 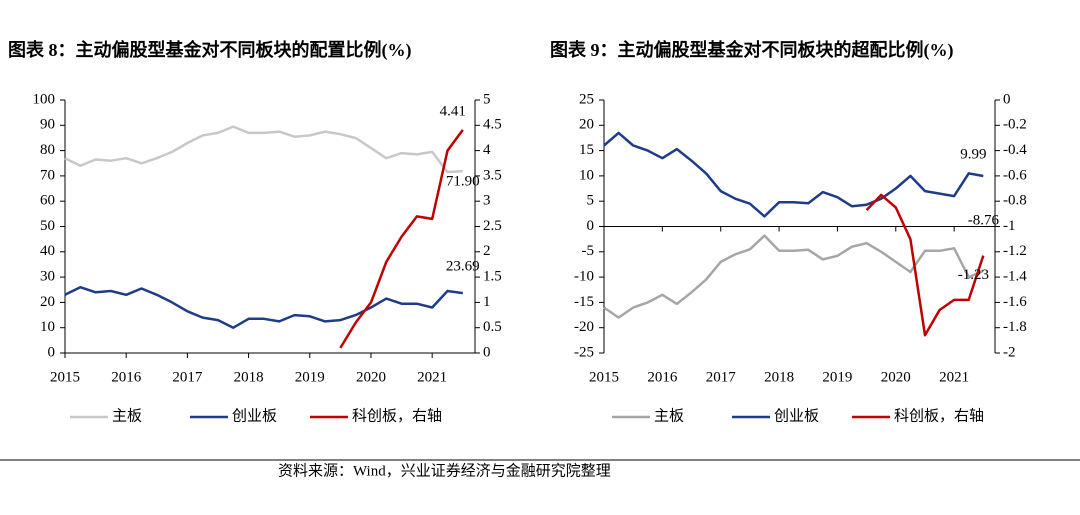 What do you see at coordinates (492, 175) in the screenshot?
I see `y2-tick-label: 3.5` at bounding box center [492, 175].